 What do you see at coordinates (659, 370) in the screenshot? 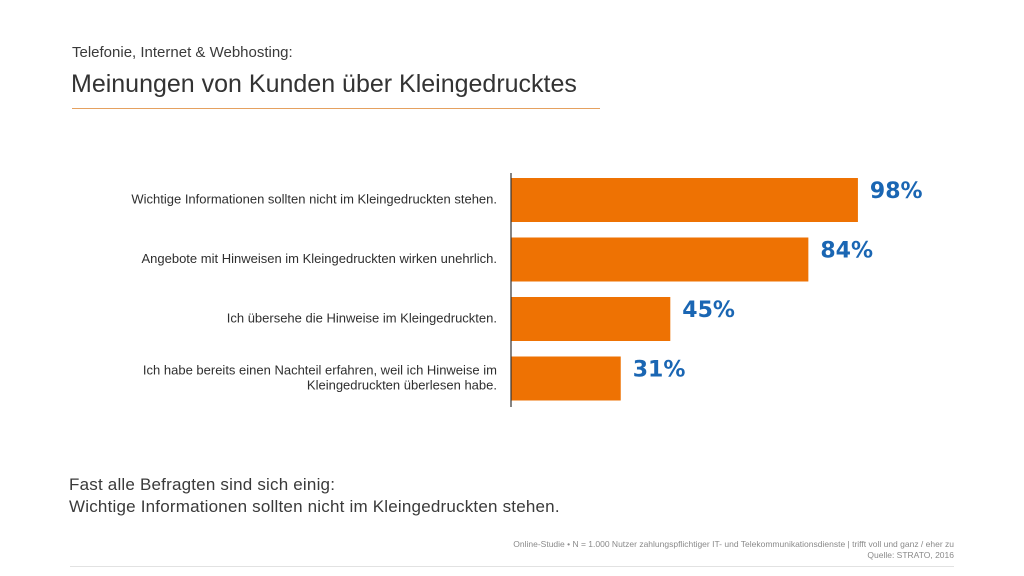
I see `value-label-4: 31%` at bounding box center [659, 370].